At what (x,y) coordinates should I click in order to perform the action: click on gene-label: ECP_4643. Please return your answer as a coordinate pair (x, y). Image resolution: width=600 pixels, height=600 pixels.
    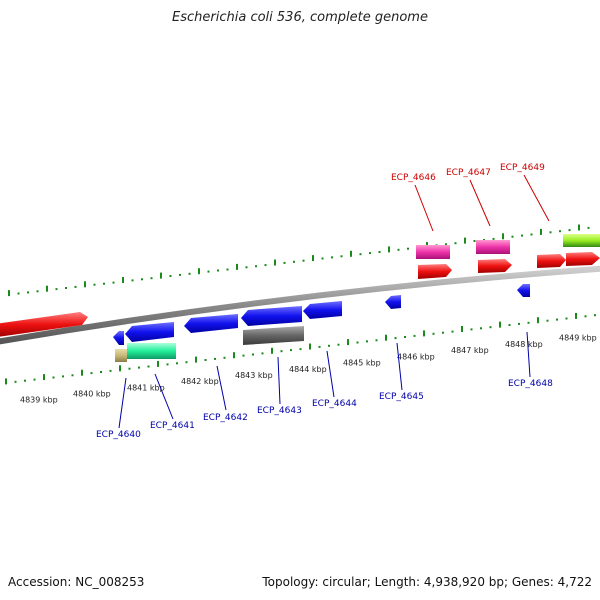
    Looking at the image, I should click on (279, 411).